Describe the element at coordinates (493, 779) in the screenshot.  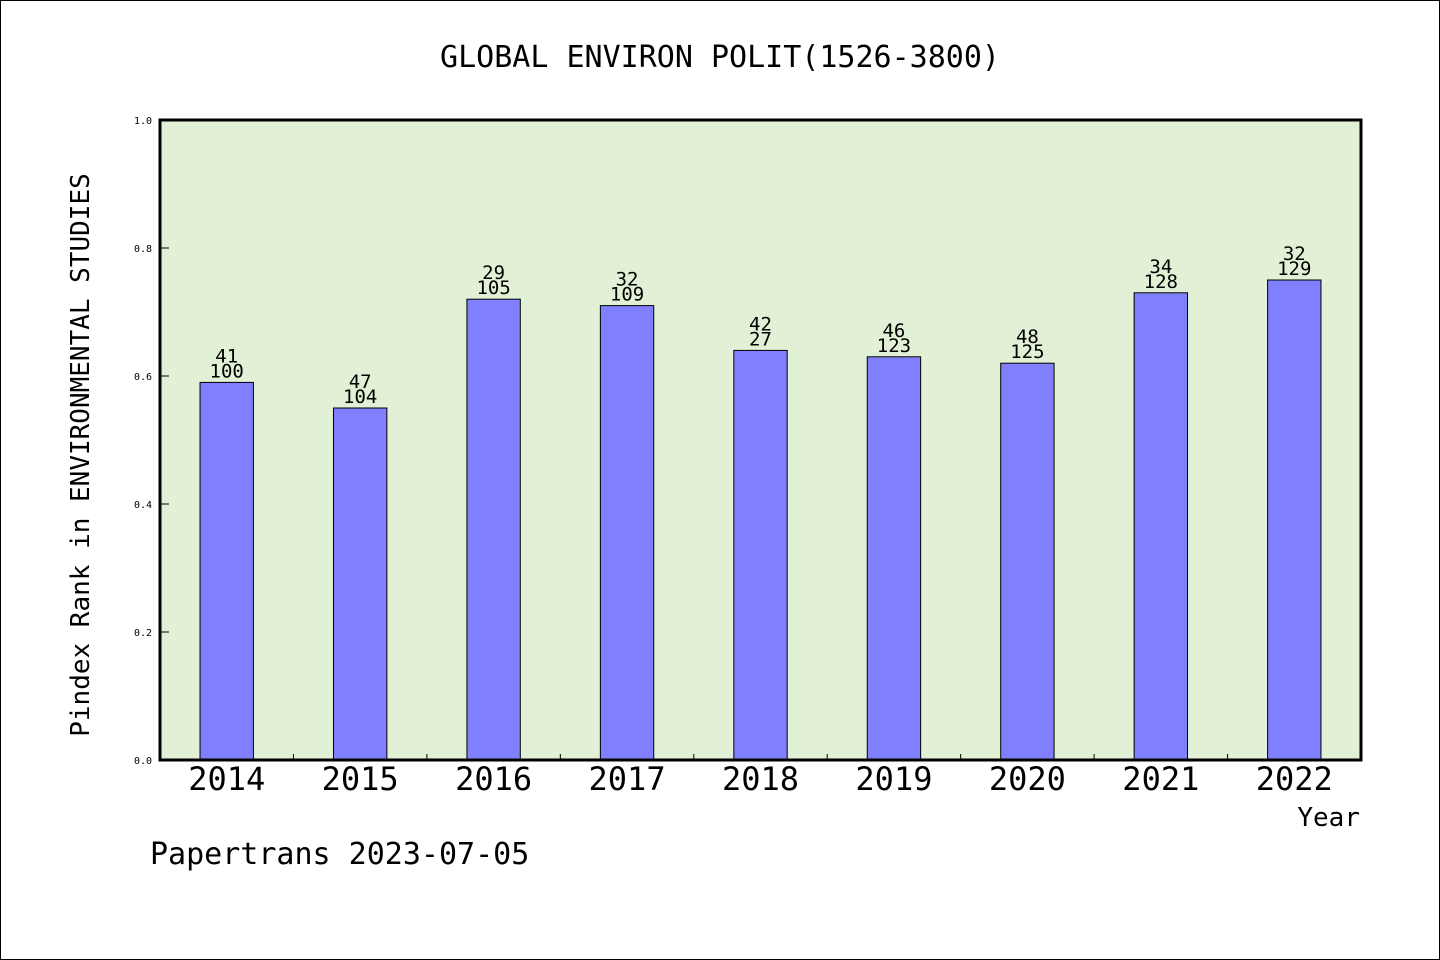
I see `x-tick-label-2016: 2016` at that location.